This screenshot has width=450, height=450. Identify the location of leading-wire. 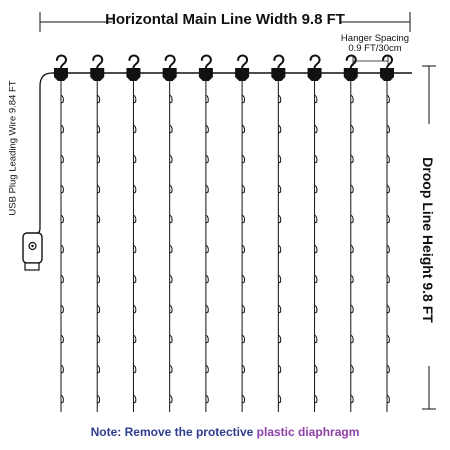
(43, 153).